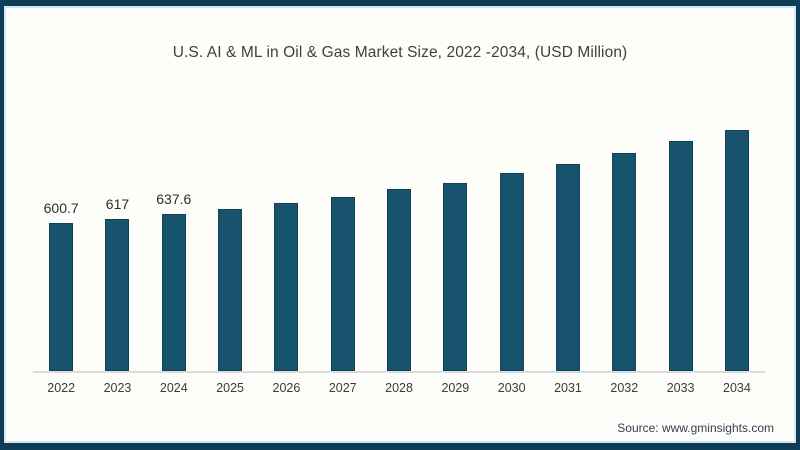  What do you see at coordinates (624, 388) in the screenshot?
I see `x-axis-tick-label: 2032` at bounding box center [624, 388].